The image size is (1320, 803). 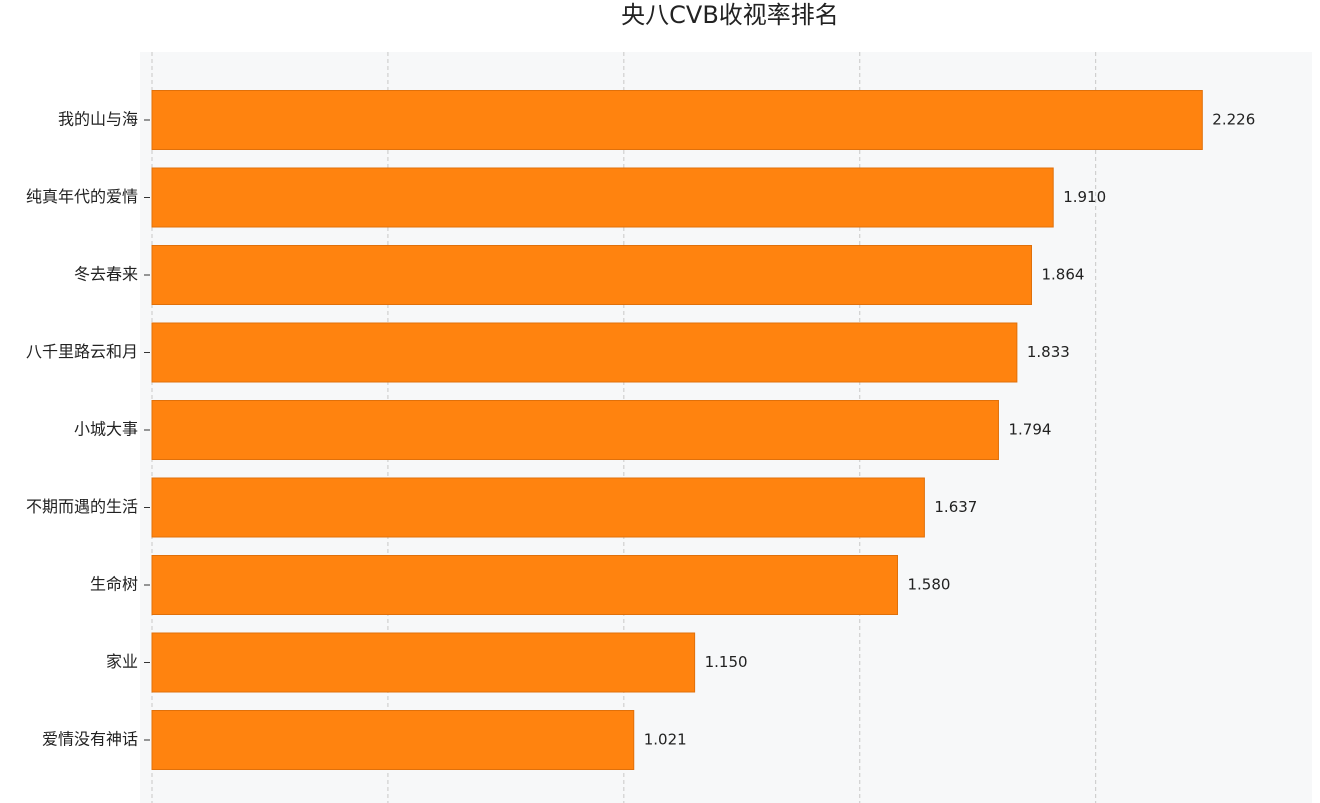 I want to click on value-label: 2.226, so click(x=1233, y=120).